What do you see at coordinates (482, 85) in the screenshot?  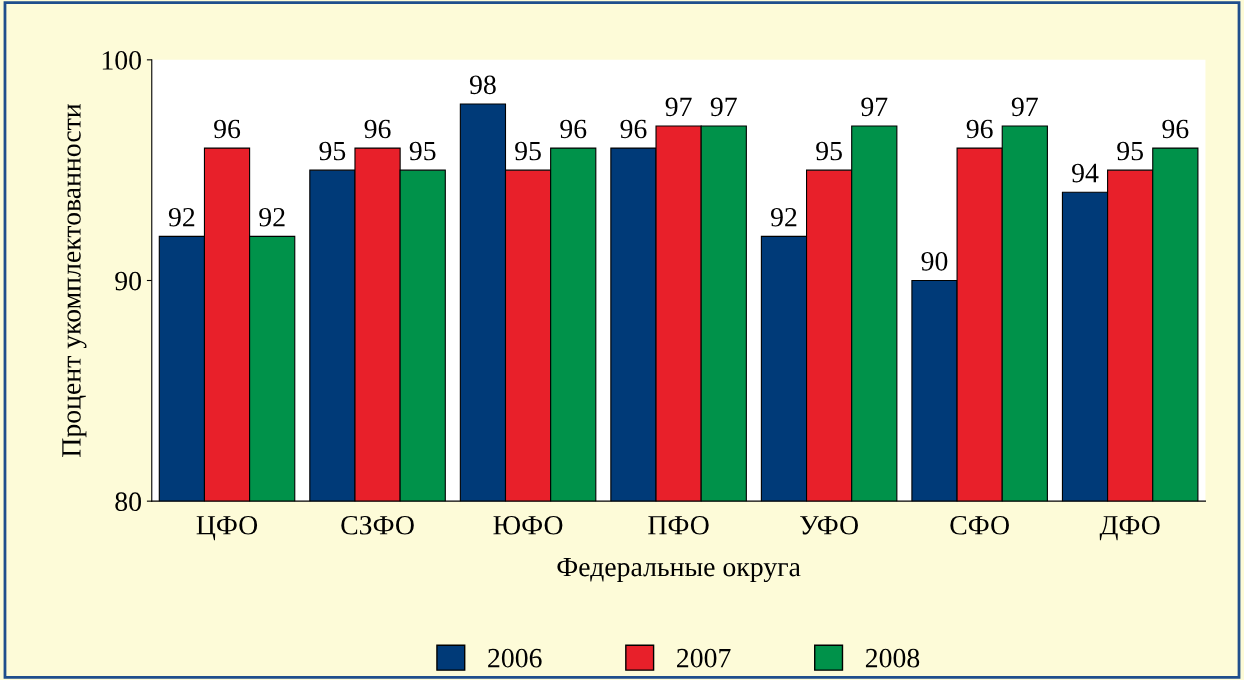 I see `data-label: 98` at bounding box center [482, 85].